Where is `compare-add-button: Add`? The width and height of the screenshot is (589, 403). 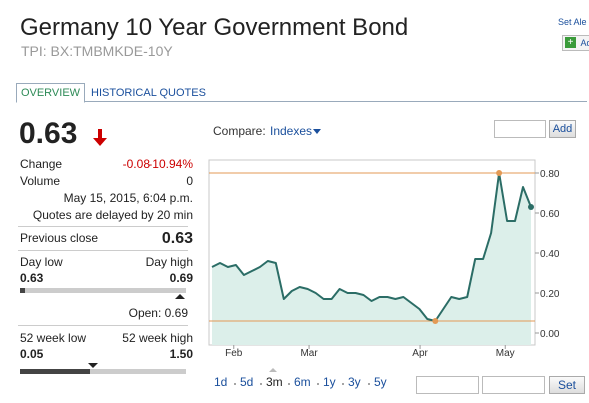
compare-add-button: Add is located at coordinates (562, 129).